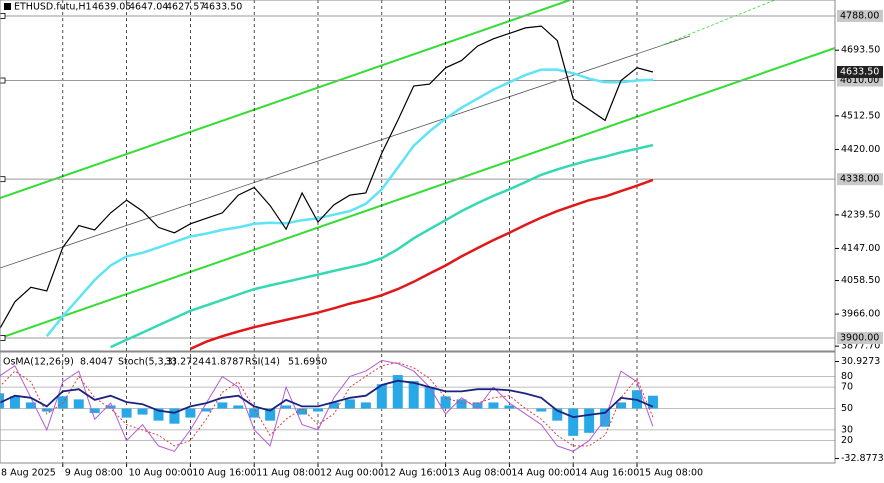 This screenshot has width=884, height=483. Describe the element at coordinates (185, 7) in the screenshot. I see `low: 4627.57` at that location.